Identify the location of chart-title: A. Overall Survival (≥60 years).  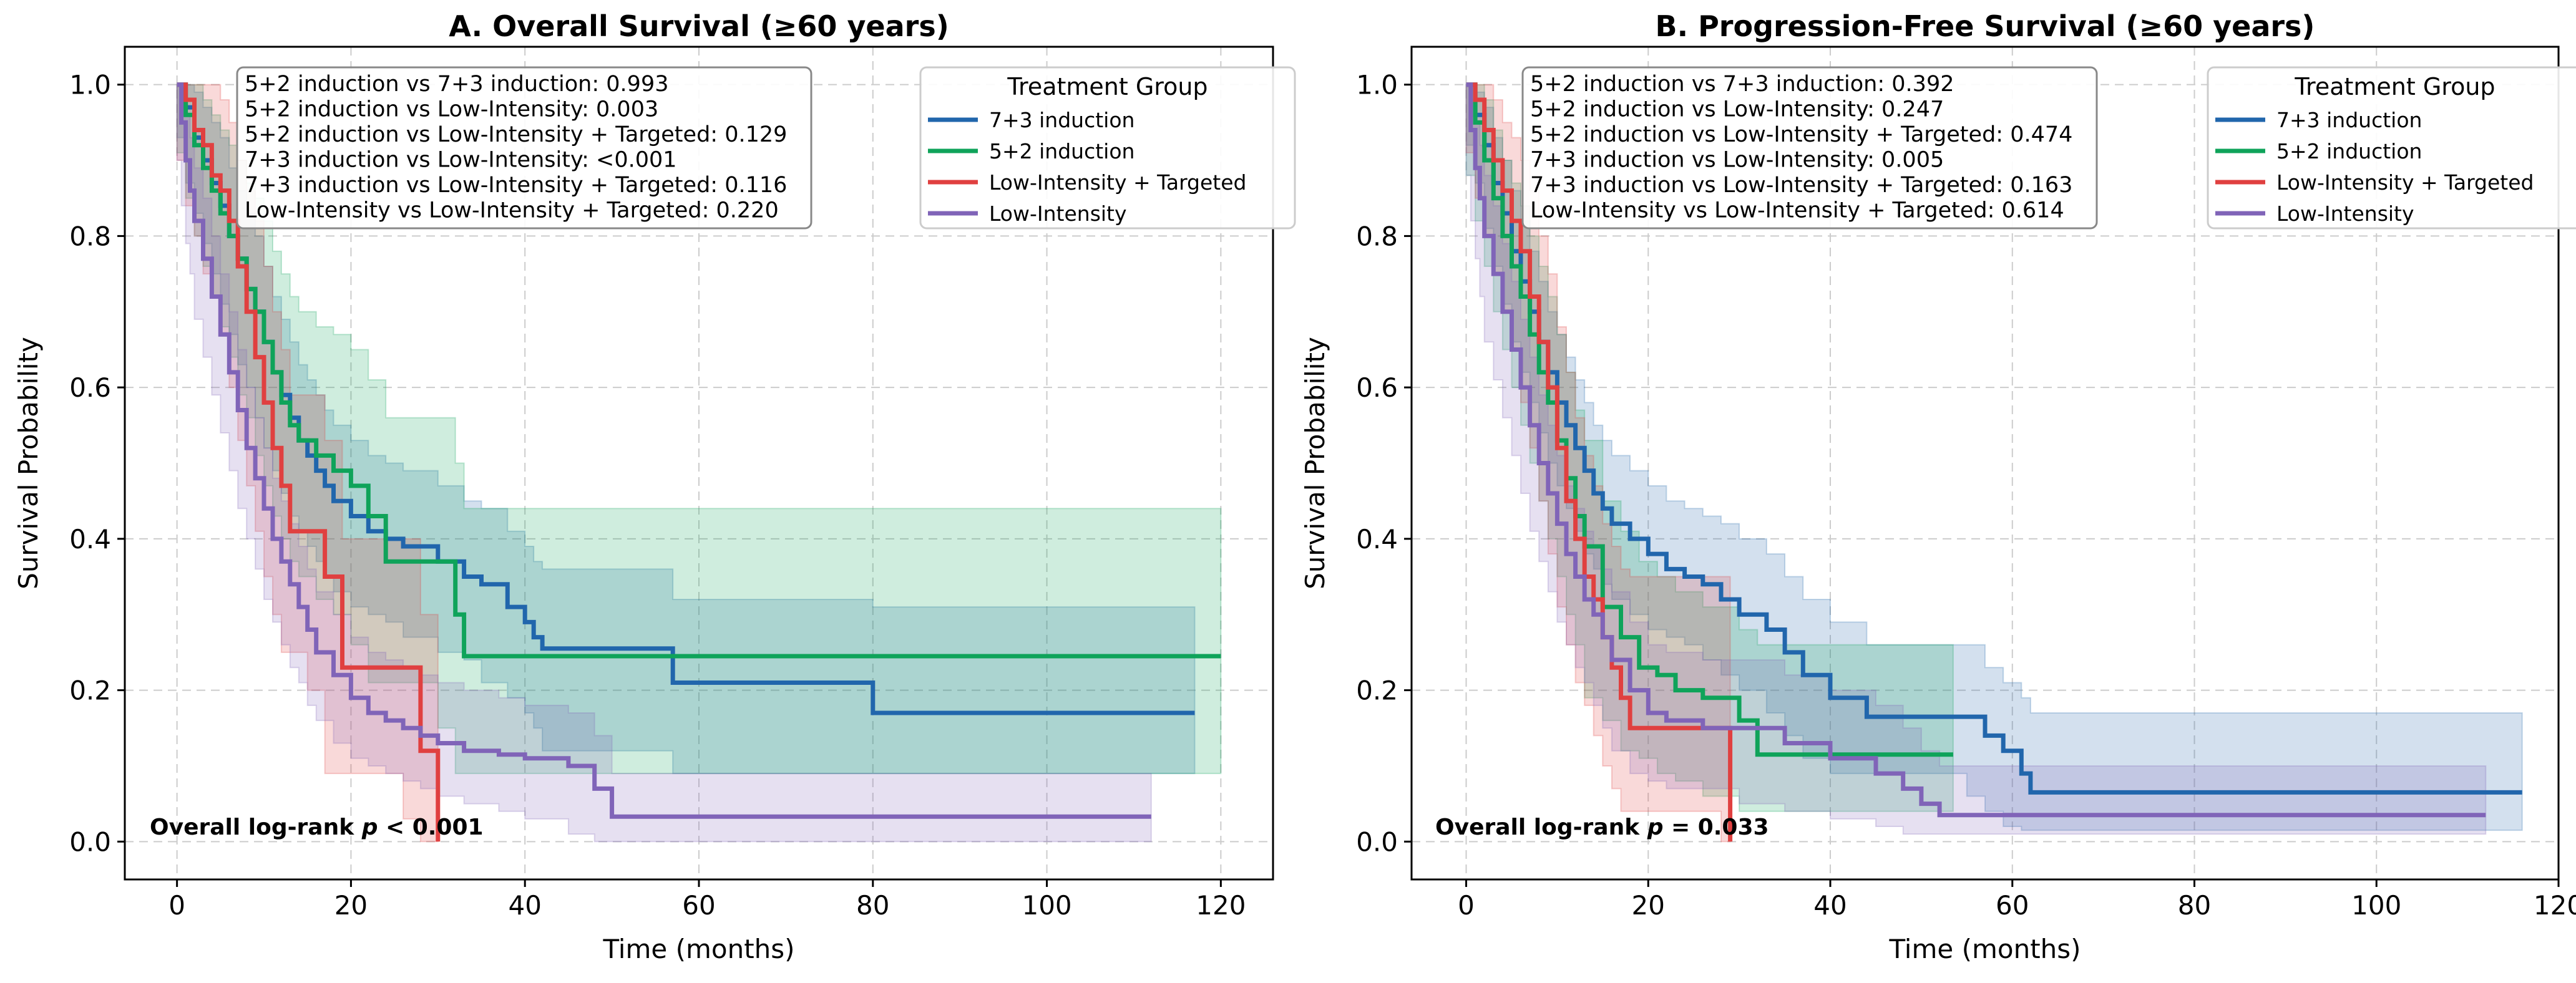
(699, 26).